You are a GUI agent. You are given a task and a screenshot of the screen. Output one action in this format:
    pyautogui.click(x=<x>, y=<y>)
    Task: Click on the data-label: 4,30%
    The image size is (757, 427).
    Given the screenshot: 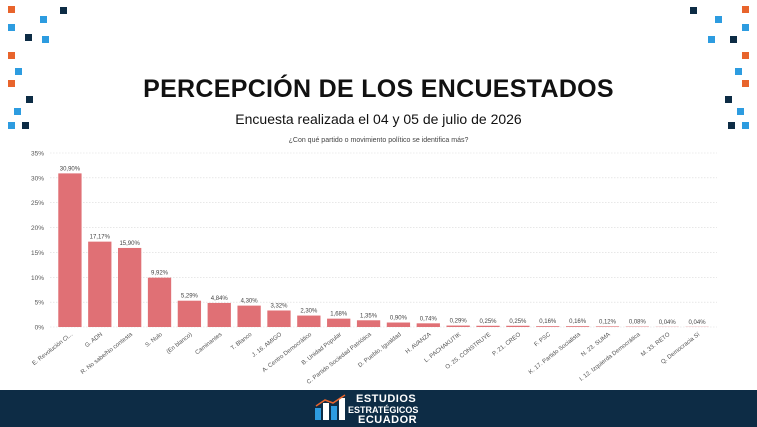 What is the action you would take?
    pyautogui.click(x=250, y=302)
    